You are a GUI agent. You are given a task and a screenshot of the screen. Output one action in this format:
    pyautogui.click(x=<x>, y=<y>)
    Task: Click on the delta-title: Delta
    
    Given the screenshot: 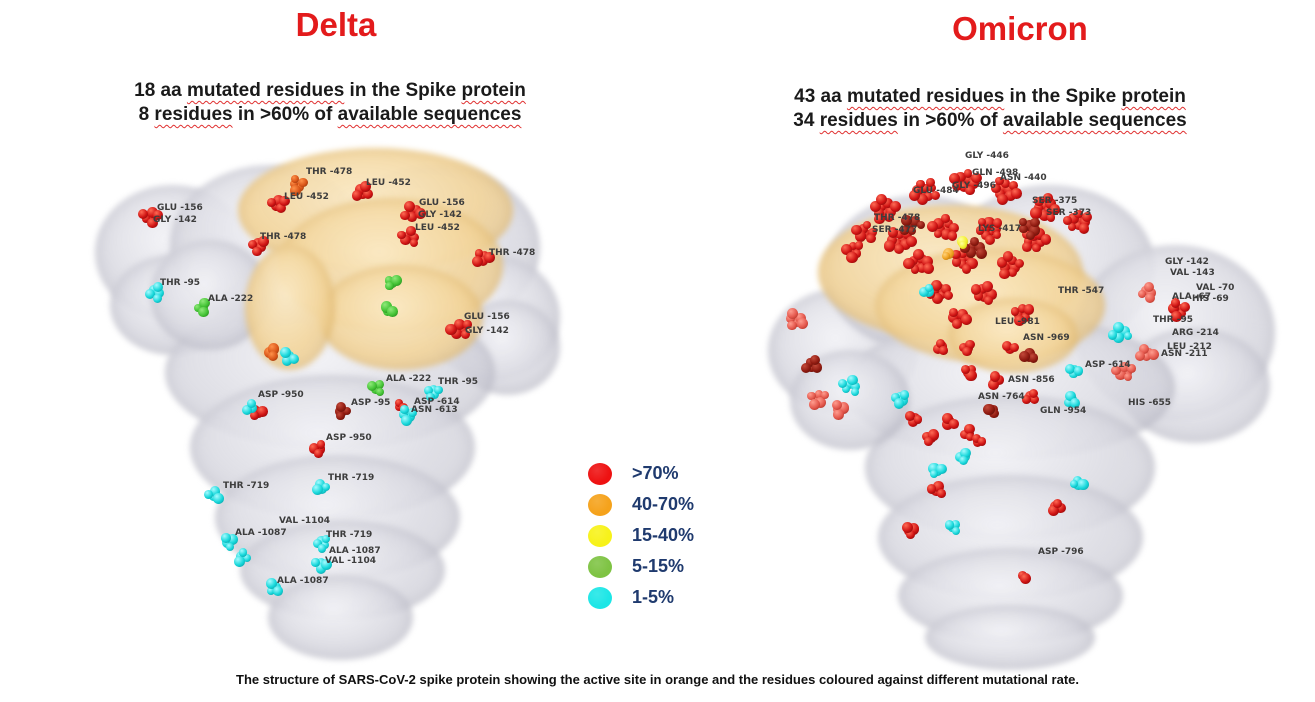 What is the action you would take?
    pyautogui.click(x=336, y=24)
    